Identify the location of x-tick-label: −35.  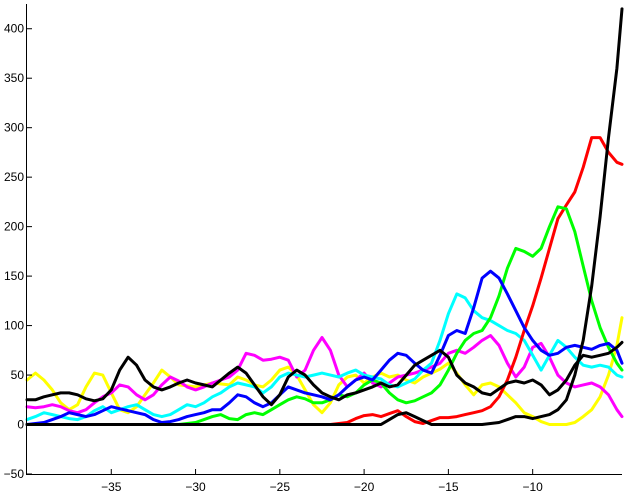
(111, 485).